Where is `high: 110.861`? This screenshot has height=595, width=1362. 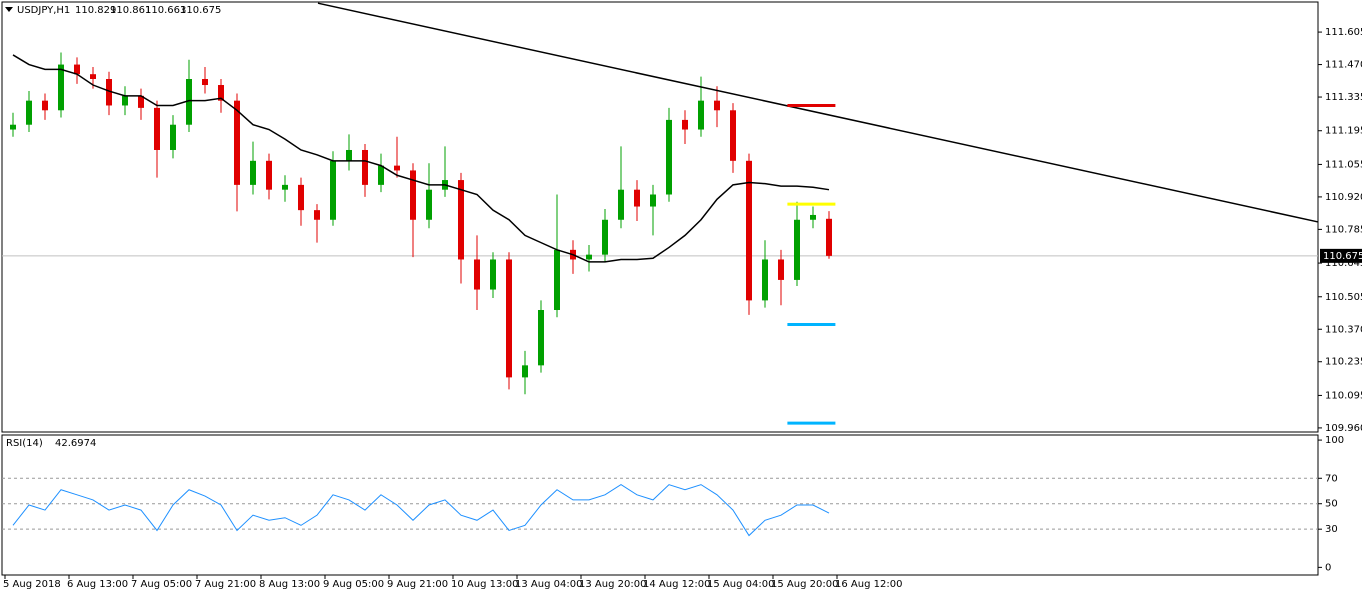
high: 110.861 is located at coordinates (130, 10).